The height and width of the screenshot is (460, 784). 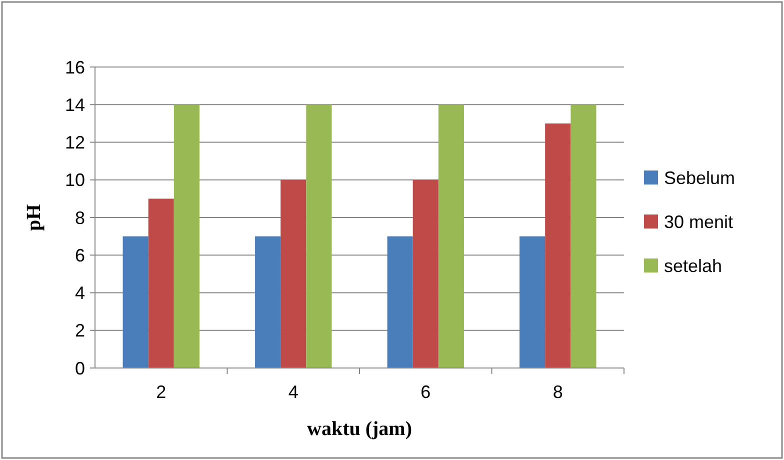 I want to click on x-tick-label: 2, so click(x=161, y=392).